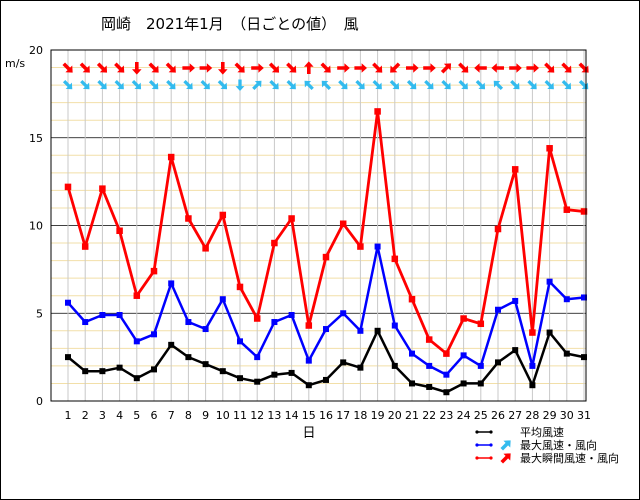 The image size is (640, 500). What do you see at coordinates (240, 415) in the screenshot?
I see `x-tick-label: 11` at bounding box center [240, 415].